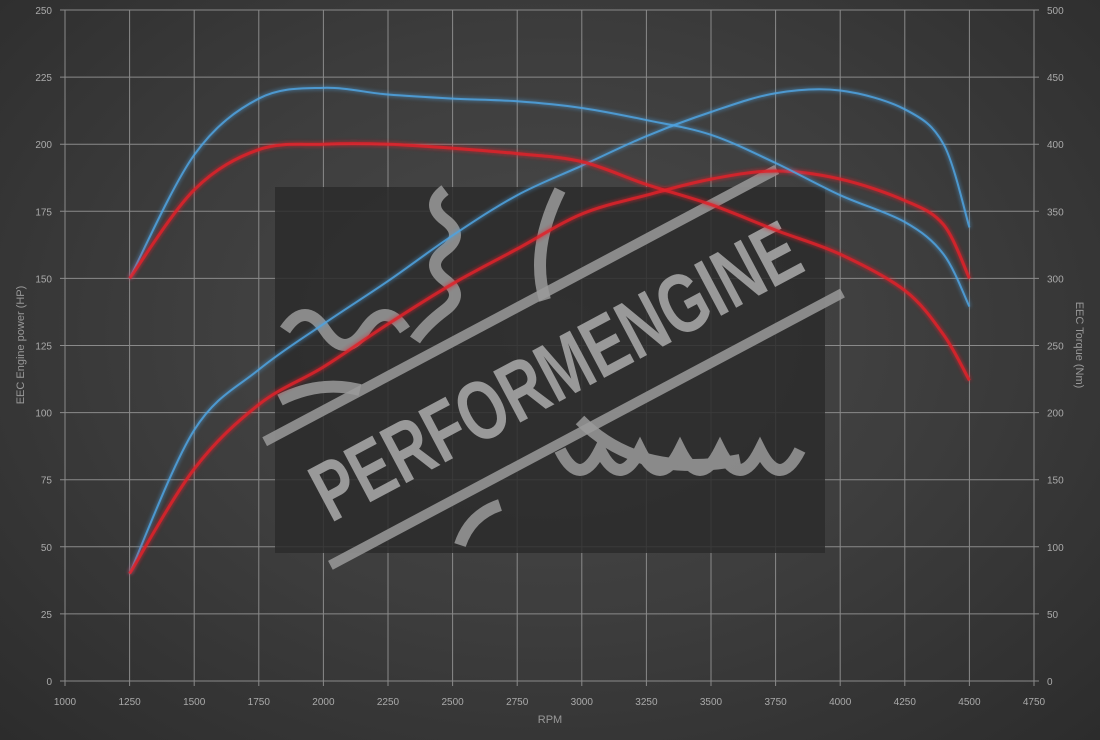 Image resolution: width=1100 pixels, height=740 pixels. What do you see at coordinates (43, 414) in the screenshot?
I see `y-tick-label: 100` at bounding box center [43, 414].